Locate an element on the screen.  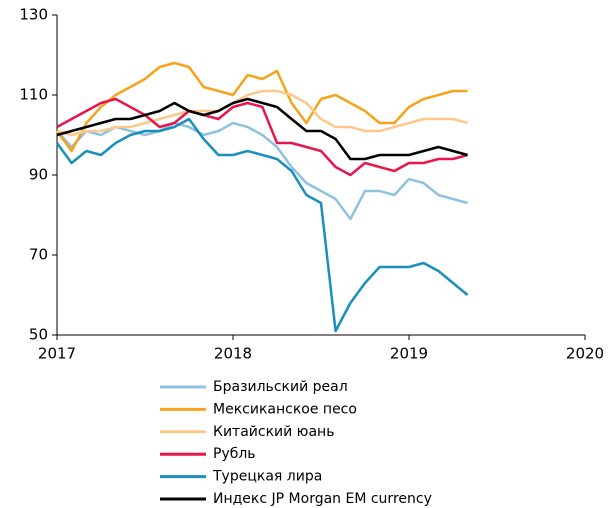
x-tick-label: 2019 is located at coordinates (409, 354).